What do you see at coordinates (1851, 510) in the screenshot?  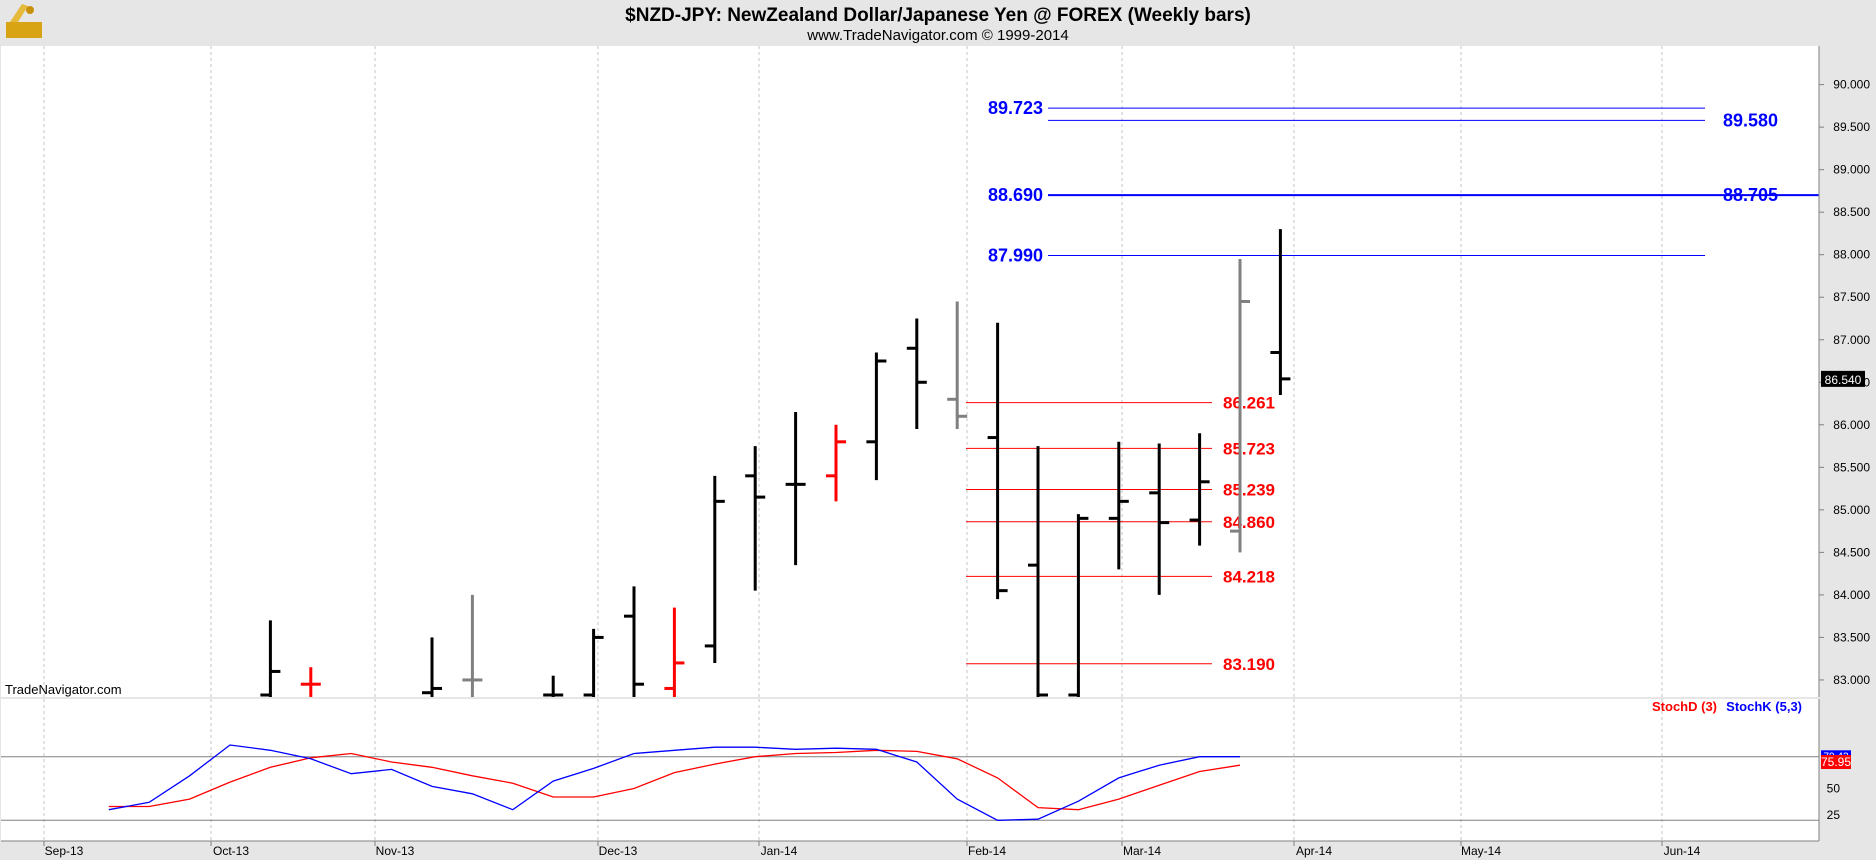 I see `price-tick-label: 85.000` at bounding box center [1851, 510].